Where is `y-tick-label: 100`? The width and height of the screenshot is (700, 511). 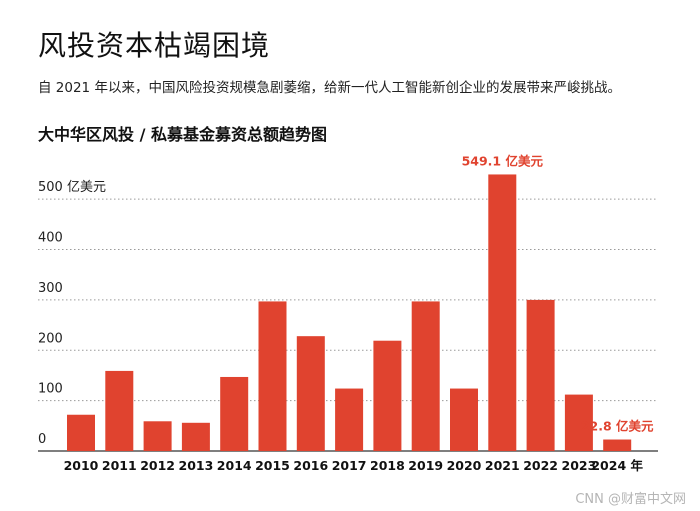 y-tick-label: 100 is located at coordinates (50, 389).